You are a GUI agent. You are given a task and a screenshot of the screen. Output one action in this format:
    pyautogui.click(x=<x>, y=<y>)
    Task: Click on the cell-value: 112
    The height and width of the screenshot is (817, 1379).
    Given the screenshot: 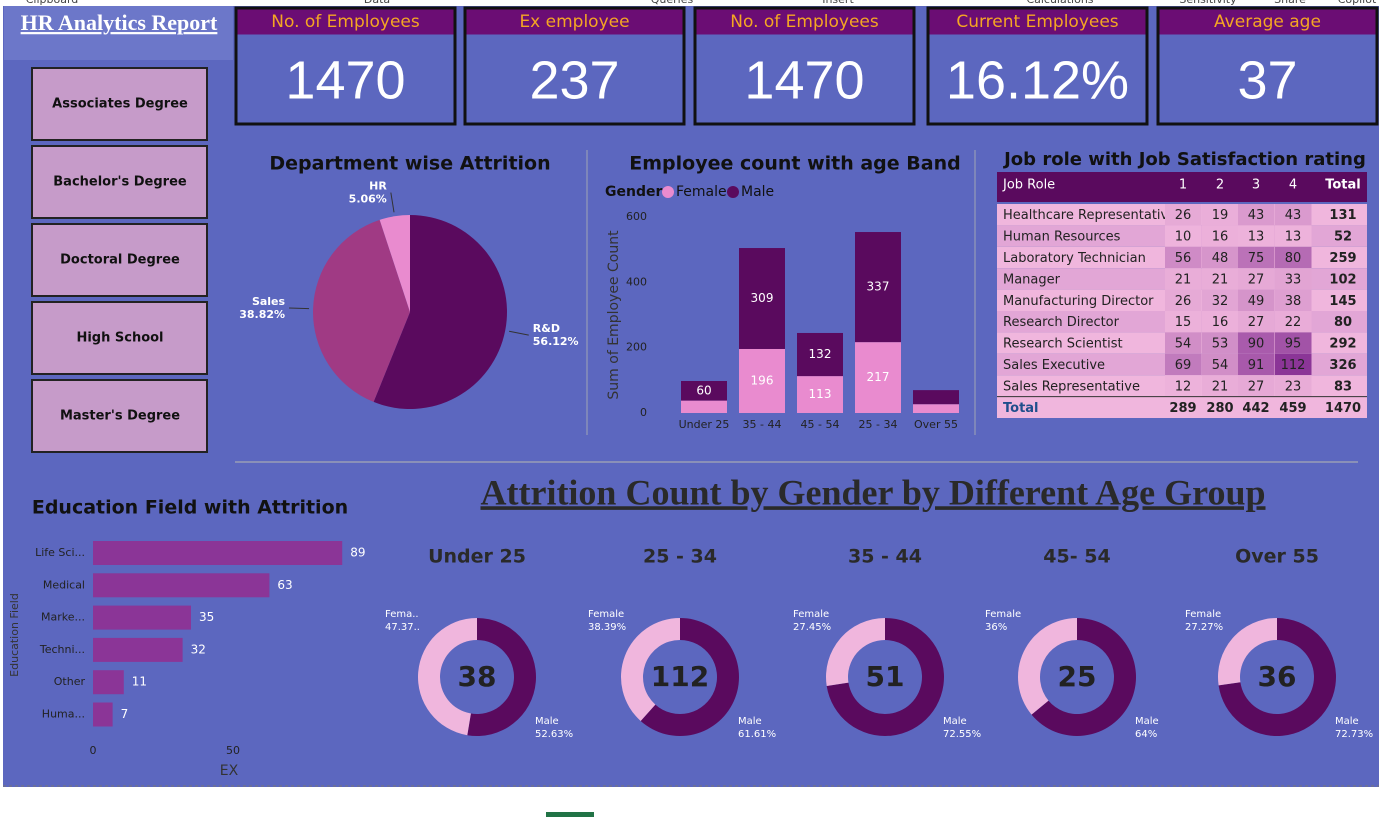 What is the action you would take?
    pyautogui.click(x=1293, y=365)
    